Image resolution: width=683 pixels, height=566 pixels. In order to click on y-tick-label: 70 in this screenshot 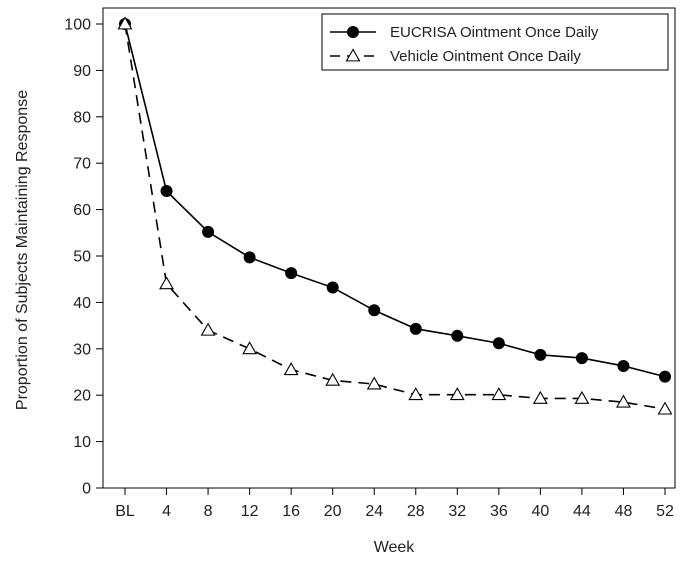, I will do `click(82, 164)`.